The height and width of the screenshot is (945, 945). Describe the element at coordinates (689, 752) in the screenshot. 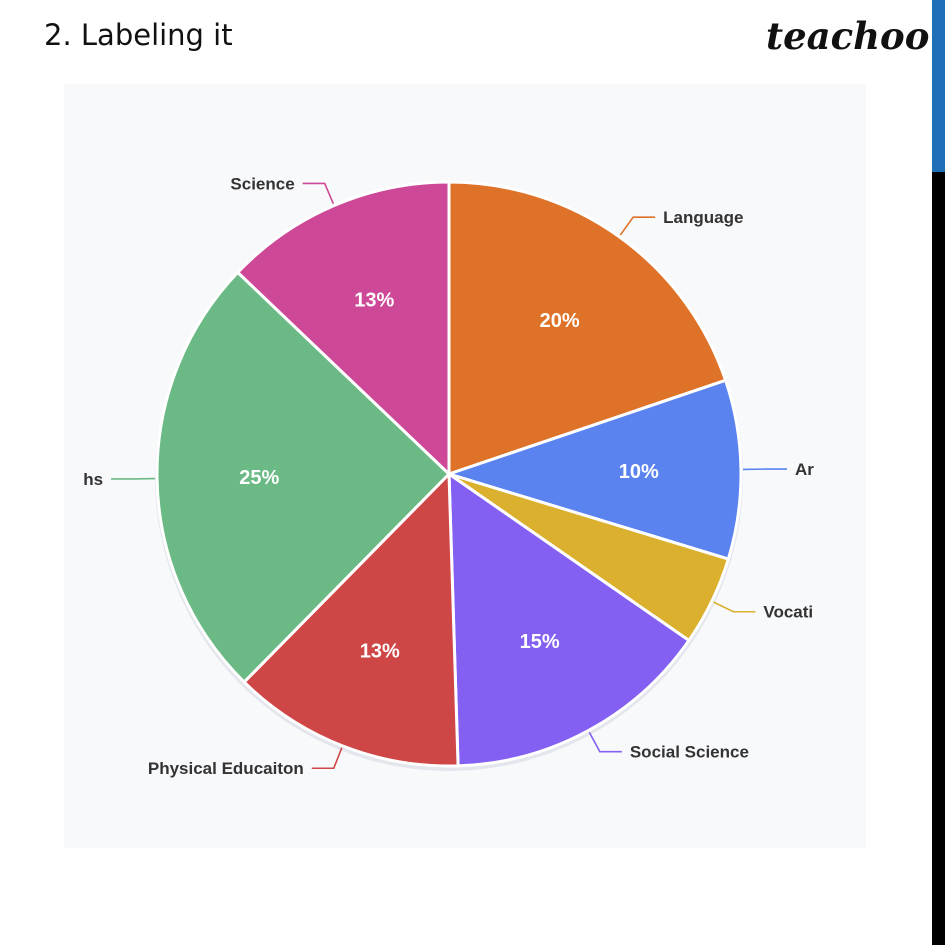

I see `category-label: Social Science` at that location.